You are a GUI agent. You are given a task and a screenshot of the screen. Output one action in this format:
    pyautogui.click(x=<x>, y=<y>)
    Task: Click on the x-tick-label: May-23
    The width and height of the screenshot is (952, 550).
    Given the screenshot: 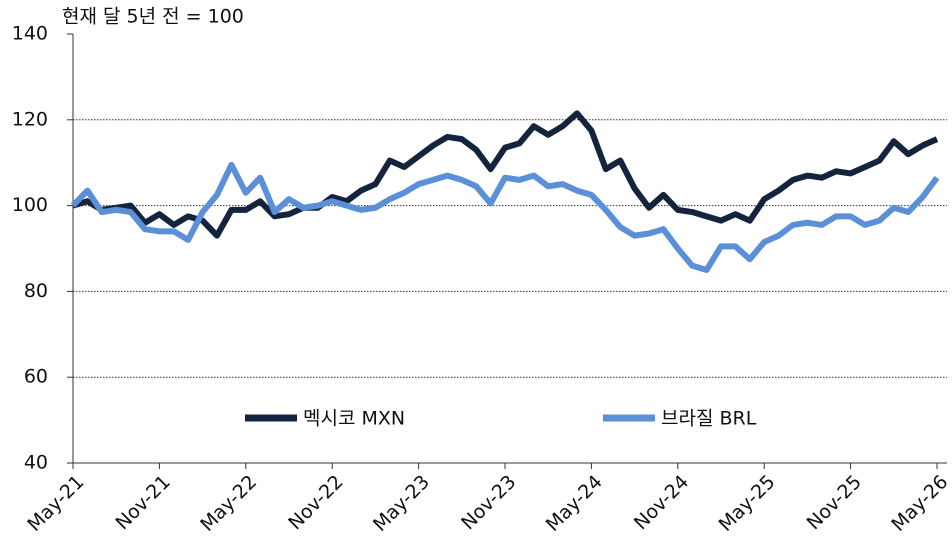 What is the action you would take?
    pyautogui.click(x=401, y=503)
    